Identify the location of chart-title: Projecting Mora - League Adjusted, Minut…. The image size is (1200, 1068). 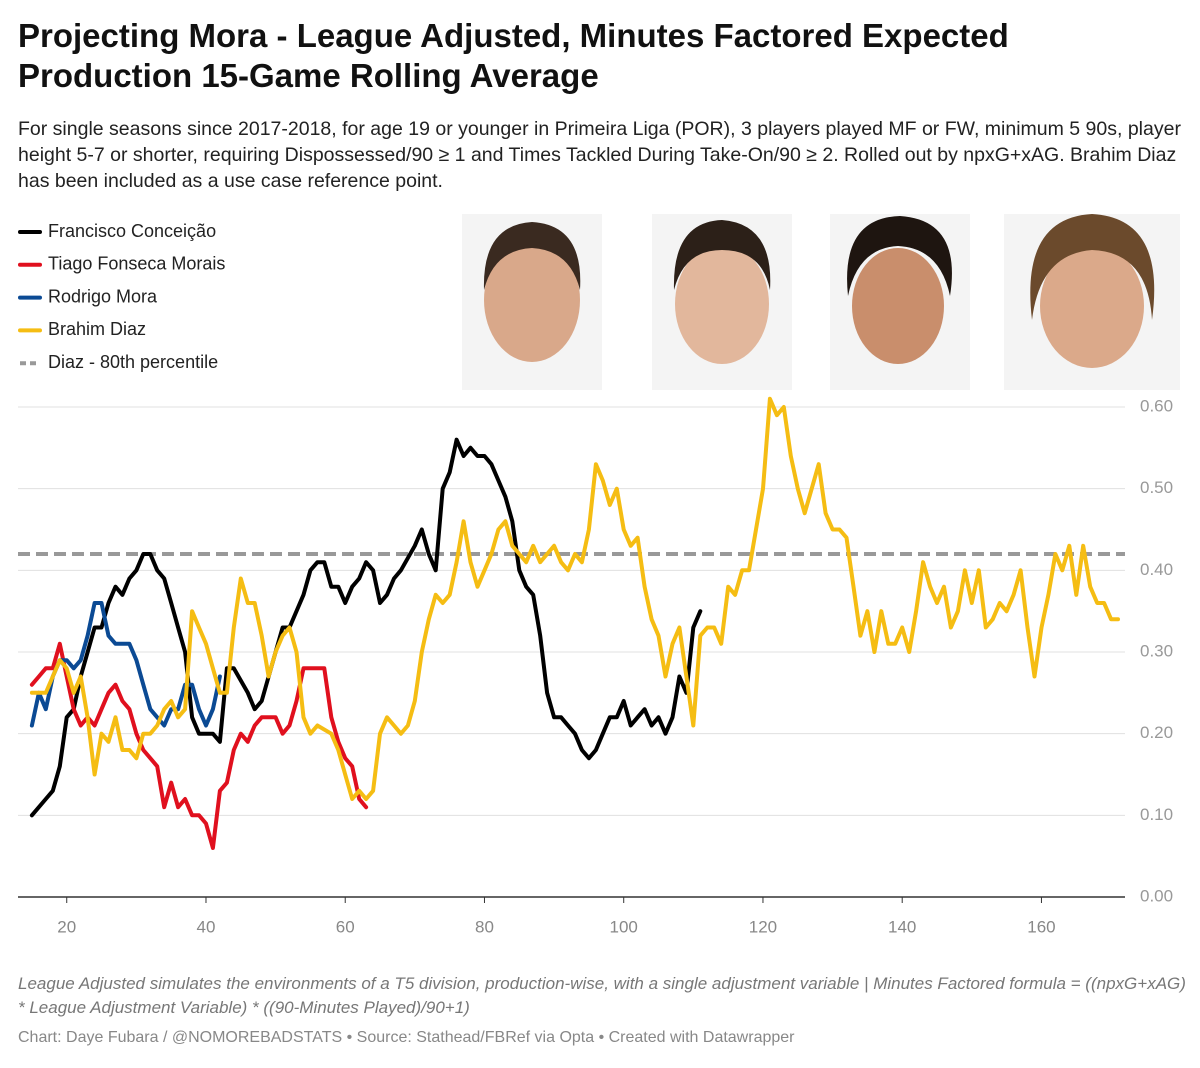
(513, 55).